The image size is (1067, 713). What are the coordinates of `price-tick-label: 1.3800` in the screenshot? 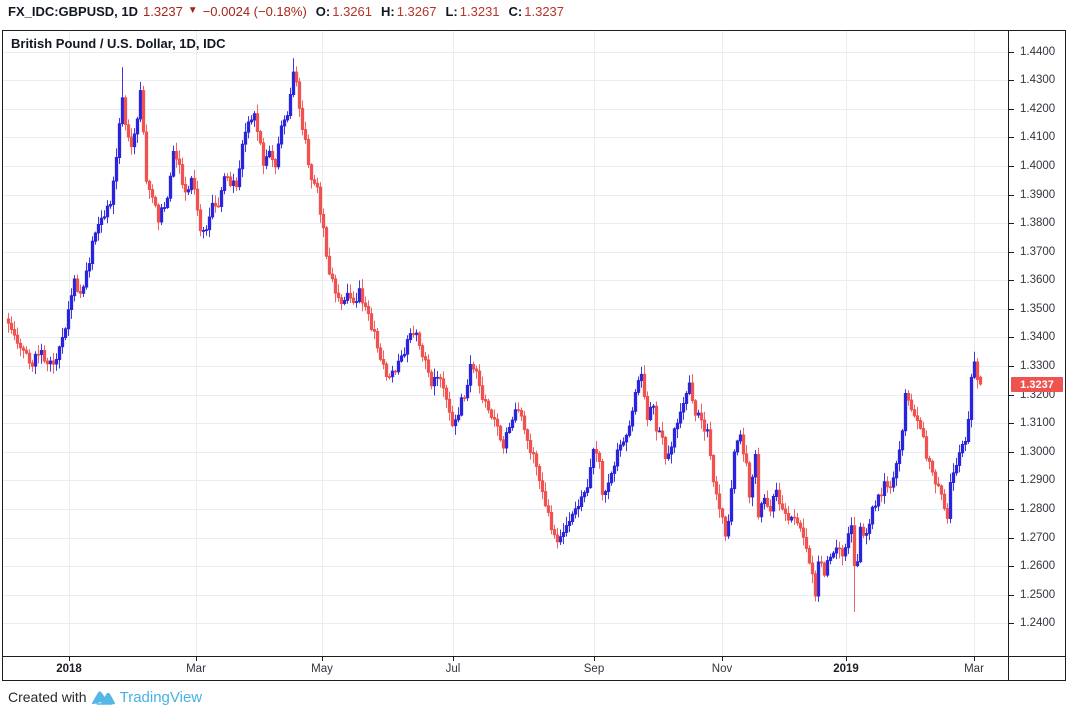 It's located at (1038, 223).